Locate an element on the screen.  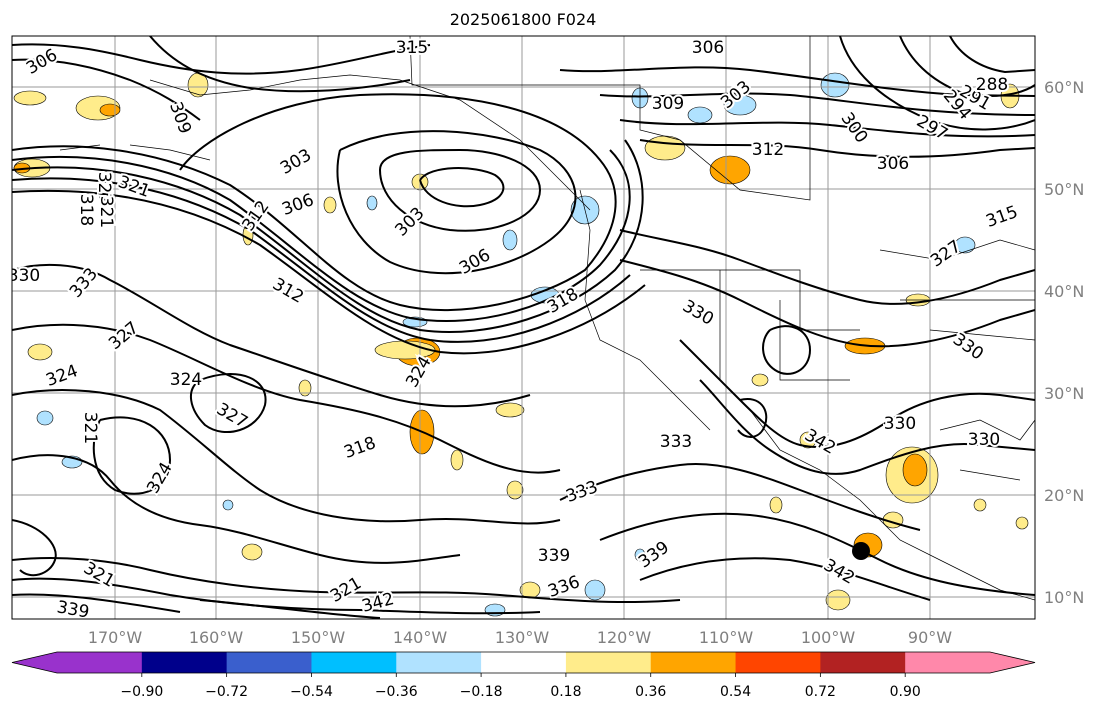
lat-tick-label: 40°N is located at coordinates (1064, 291).